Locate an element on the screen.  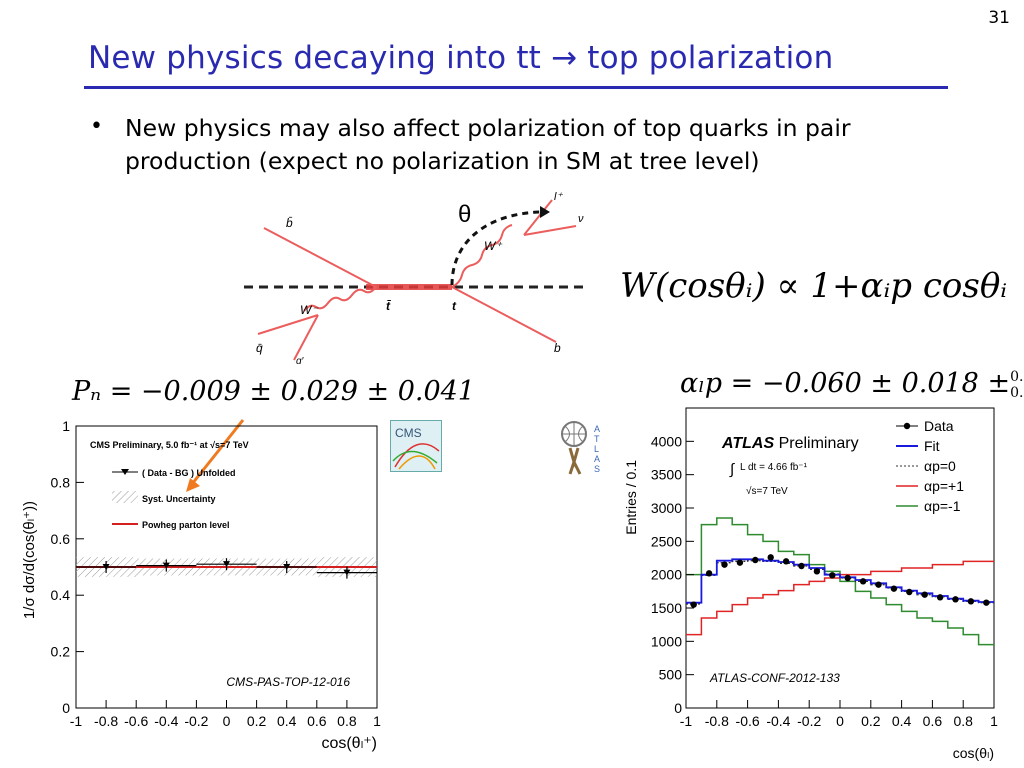
atlas-reference-label: ATLAS-CONF-2012-133 is located at coordinates (774, 678).